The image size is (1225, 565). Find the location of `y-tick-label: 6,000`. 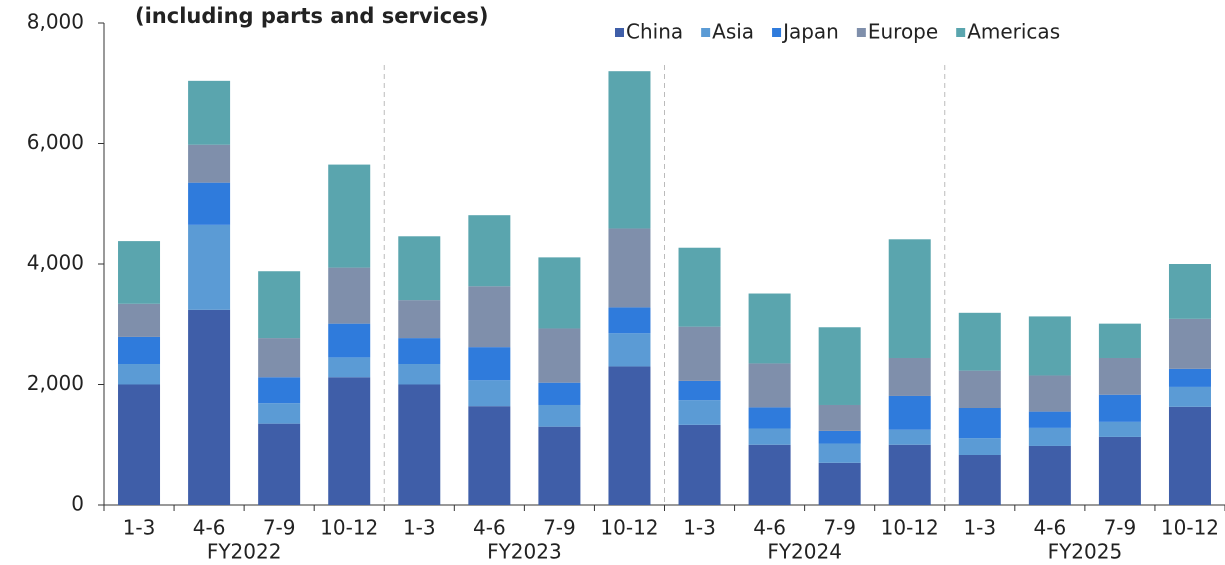

y-tick-label: 6,000 is located at coordinates (55, 142).